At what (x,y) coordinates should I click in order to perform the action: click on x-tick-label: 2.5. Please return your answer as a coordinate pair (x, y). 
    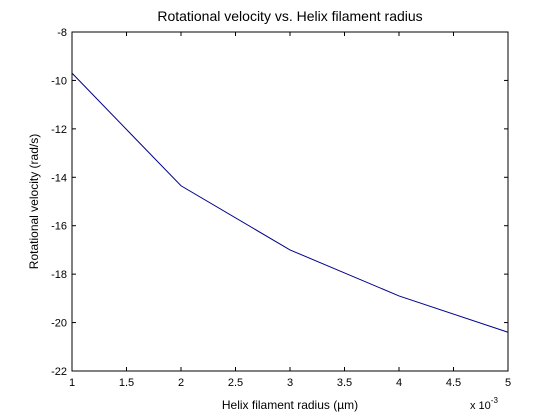
    Looking at the image, I should click on (235, 383).